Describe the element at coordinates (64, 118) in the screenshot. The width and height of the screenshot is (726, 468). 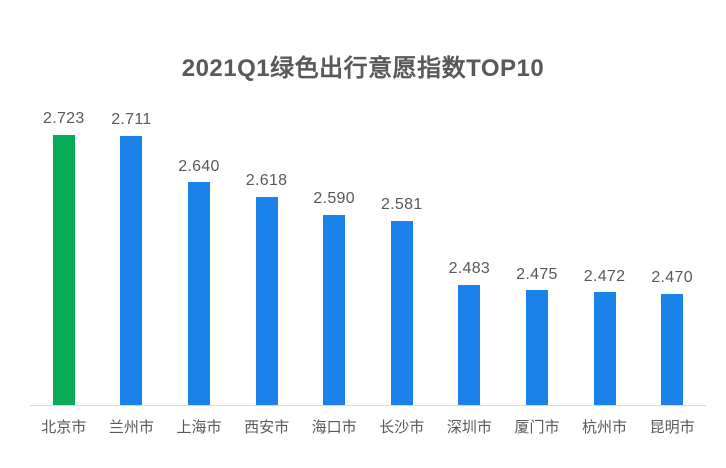
I see `bar-value-label: 2.723` at that location.